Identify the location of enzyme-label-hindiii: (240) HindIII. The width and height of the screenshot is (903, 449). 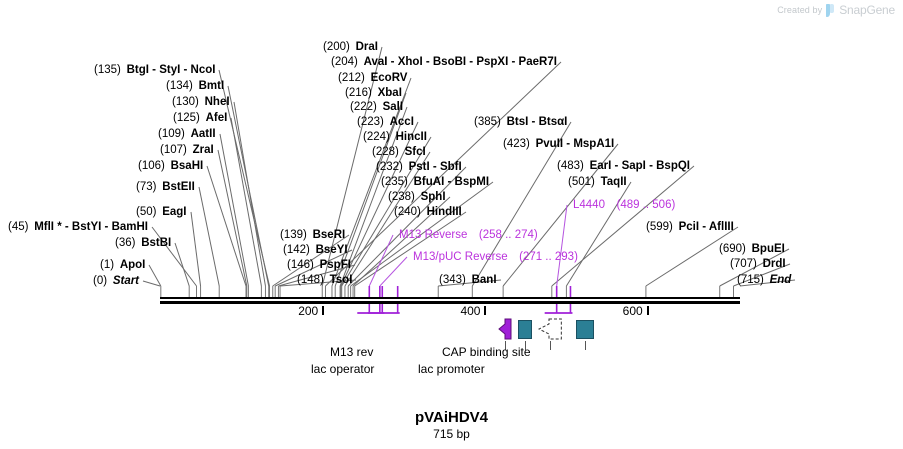
(428, 212).